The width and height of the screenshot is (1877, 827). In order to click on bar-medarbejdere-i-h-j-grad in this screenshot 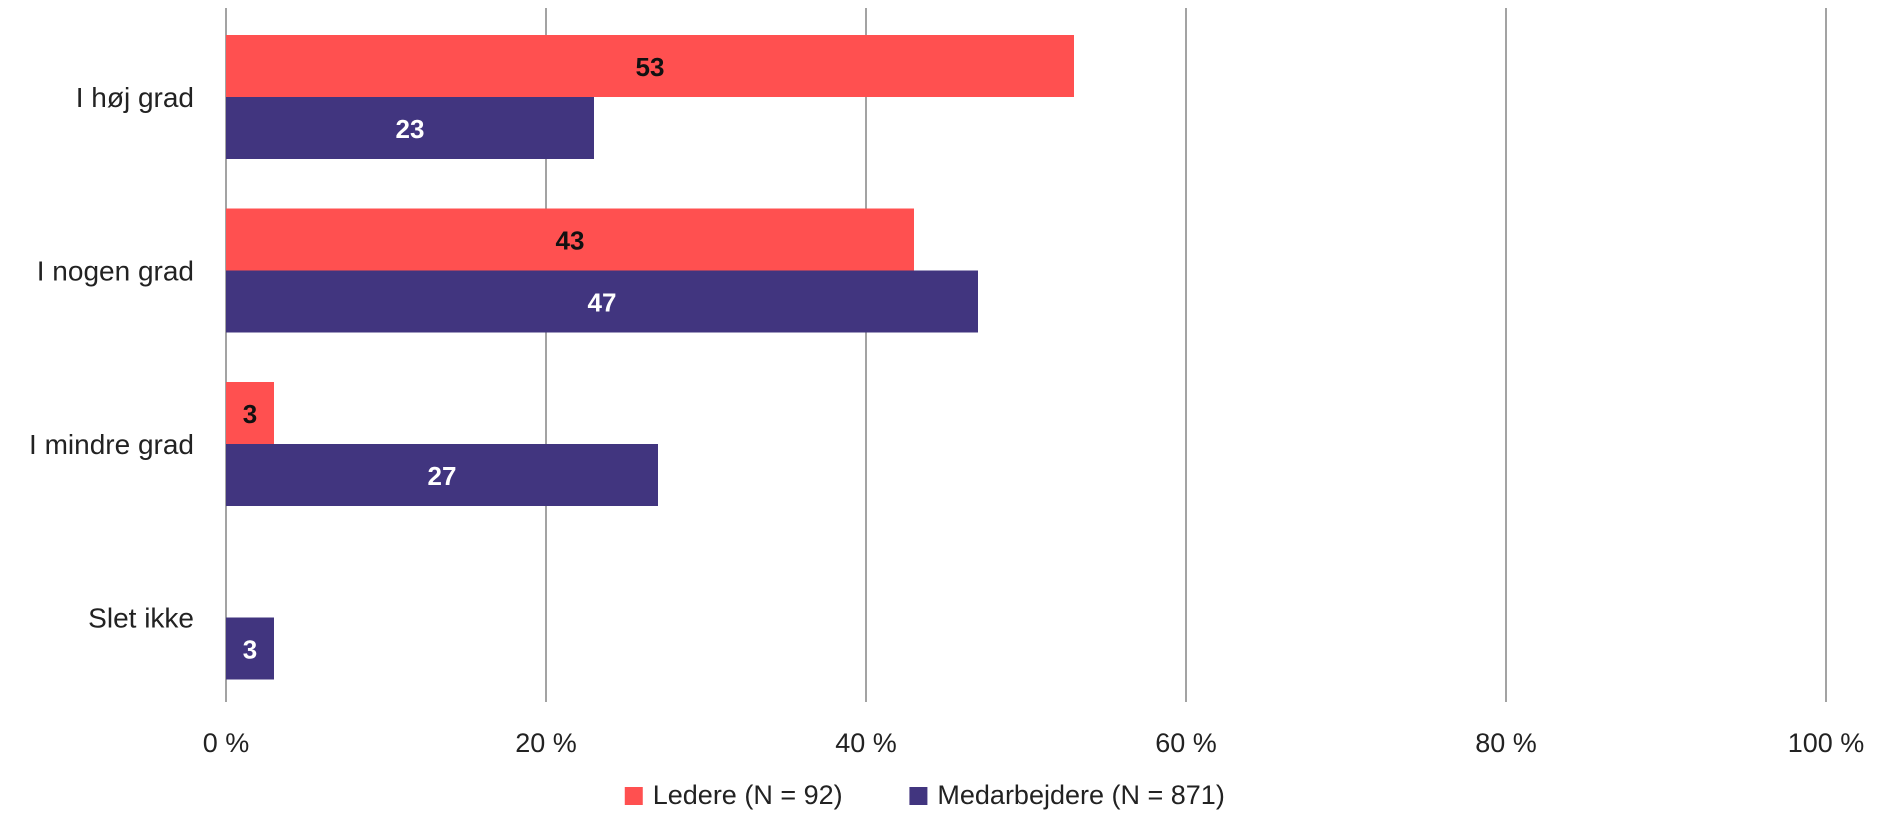, I will do `click(410, 128)`.